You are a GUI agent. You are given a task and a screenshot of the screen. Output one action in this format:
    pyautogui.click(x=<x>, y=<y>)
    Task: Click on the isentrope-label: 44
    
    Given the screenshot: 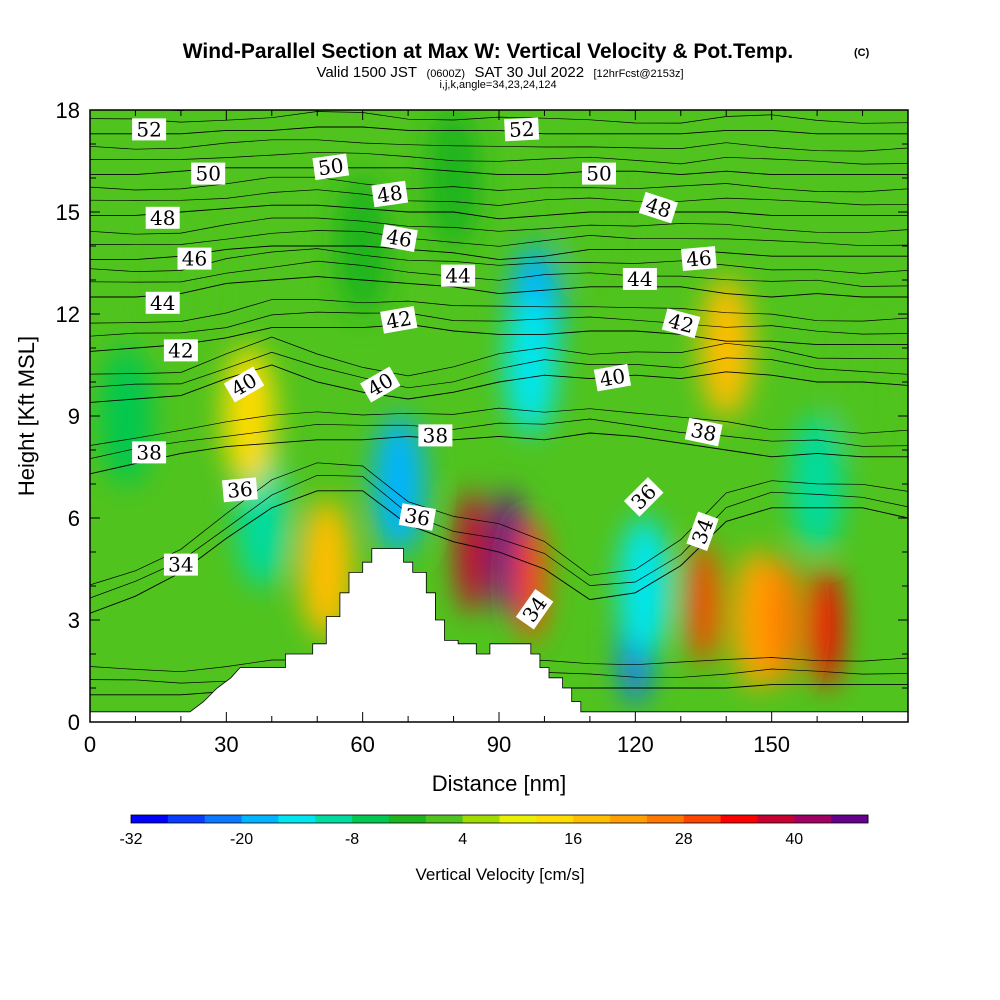 What is the action you would take?
    pyautogui.click(x=639, y=279)
    